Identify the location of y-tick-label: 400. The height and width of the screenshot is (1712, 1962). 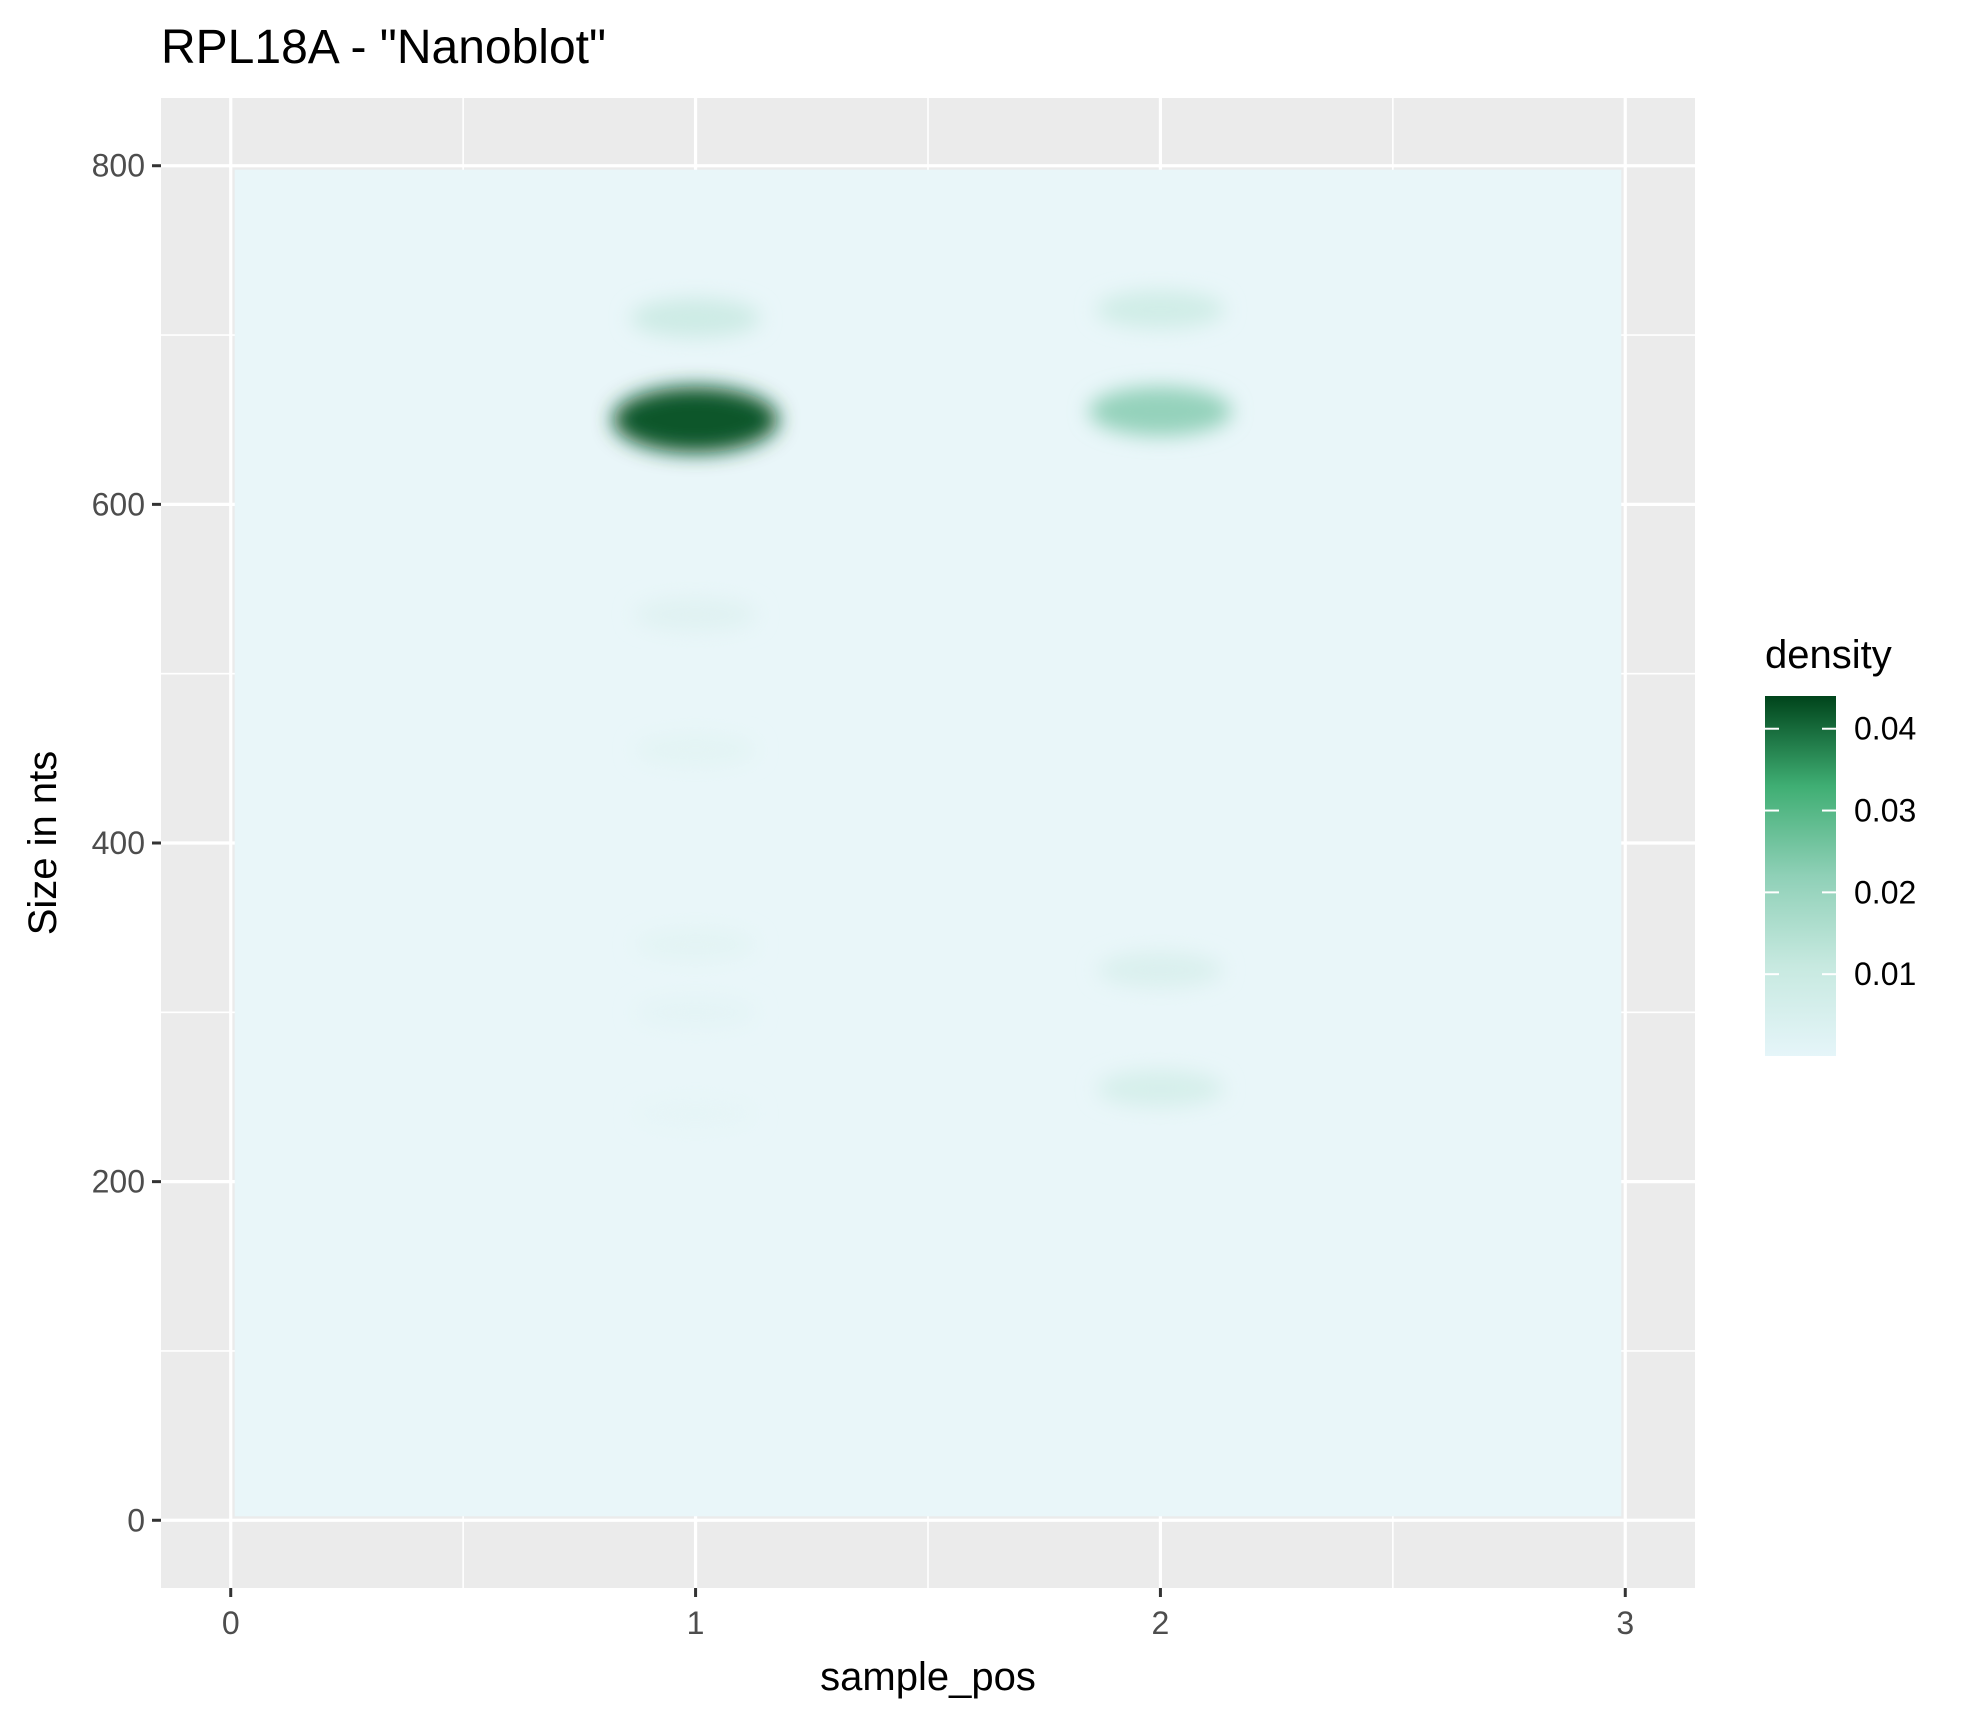
(118, 843).